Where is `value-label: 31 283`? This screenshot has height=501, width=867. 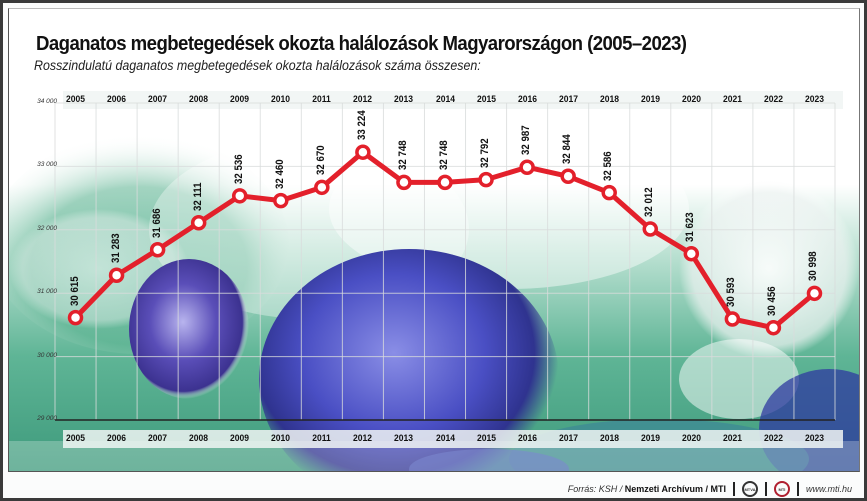 value-label: 31 283 is located at coordinates (115, 248).